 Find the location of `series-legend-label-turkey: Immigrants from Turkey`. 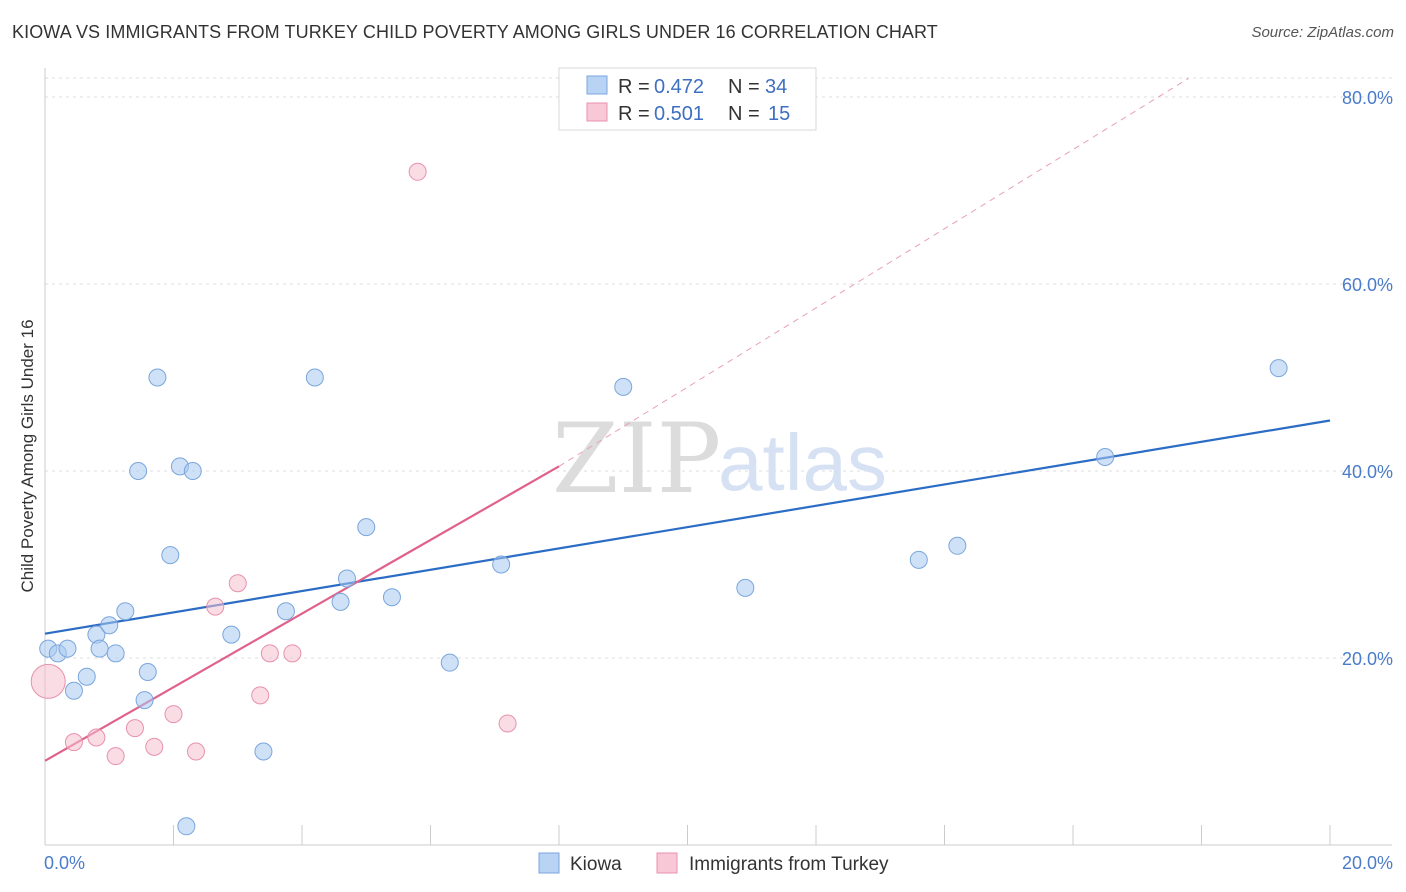

series-legend-label-turkey: Immigrants from Turkey is located at coordinates (789, 864).